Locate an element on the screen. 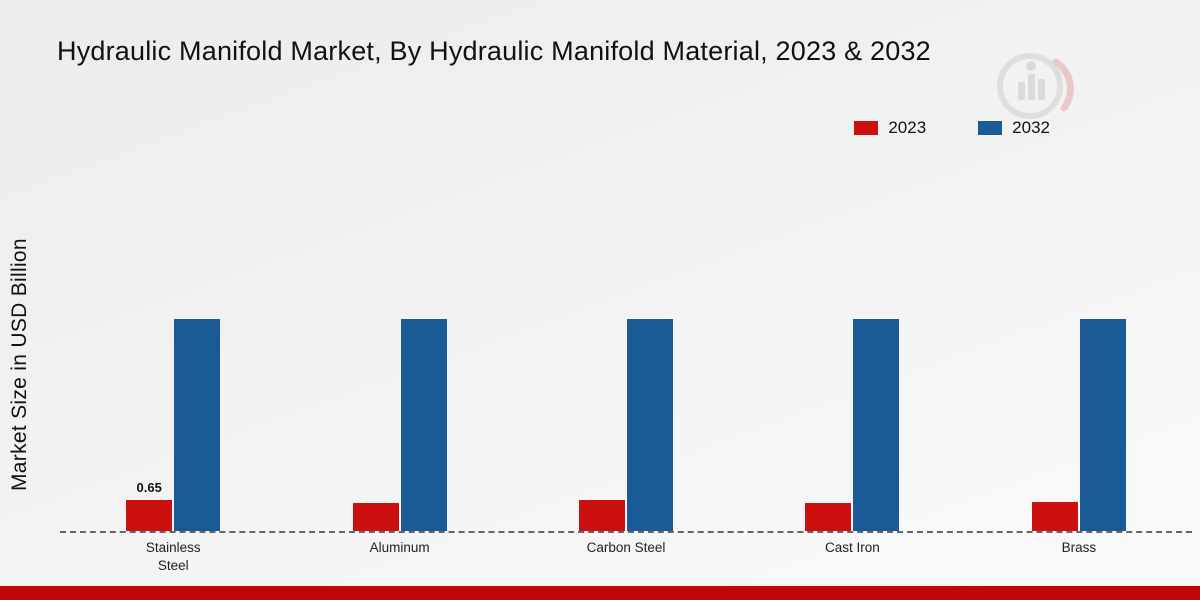 The width and height of the screenshot is (1200, 600). category-label: Stainless Steel is located at coordinates (173, 557).